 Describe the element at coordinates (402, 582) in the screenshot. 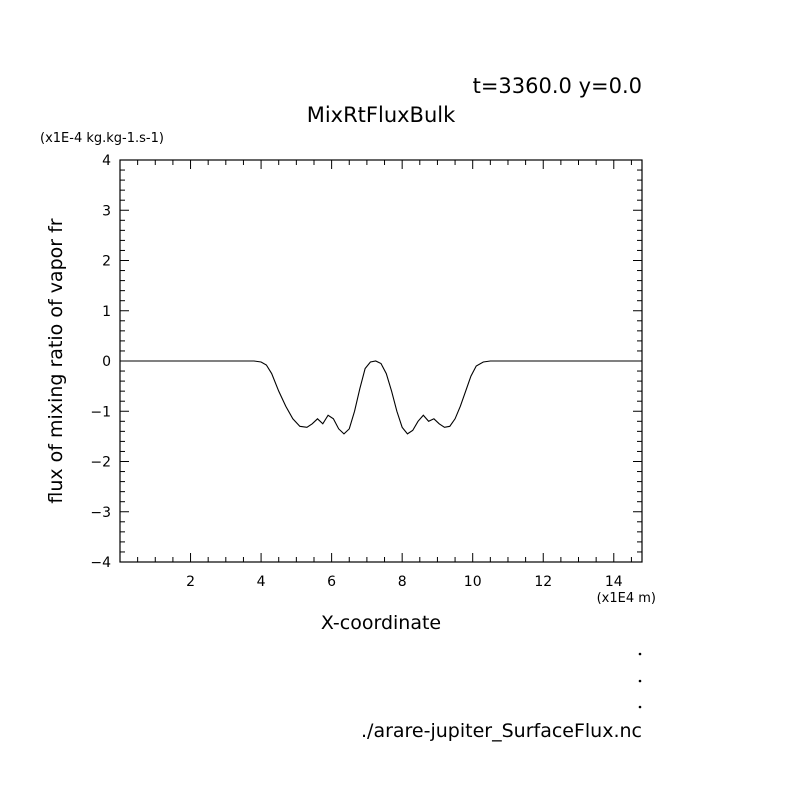

I see `x-tick-label: 8` at that location.